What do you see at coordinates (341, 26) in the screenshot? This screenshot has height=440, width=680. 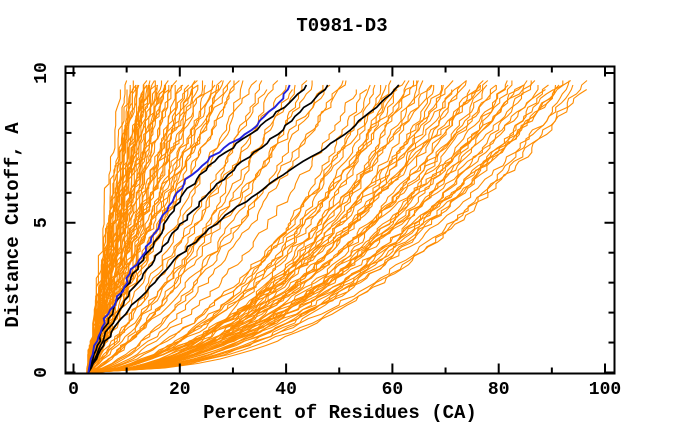 I see `chart-title: T0981-D3` at bounding box center [341, 26].